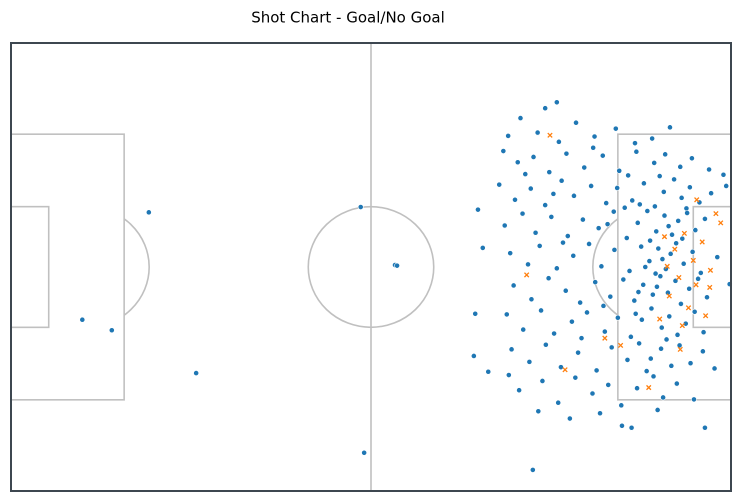 Image resolution: width=742 pixels, height=504 pixels. I want to click on penalty-arc, so click(137, 267).